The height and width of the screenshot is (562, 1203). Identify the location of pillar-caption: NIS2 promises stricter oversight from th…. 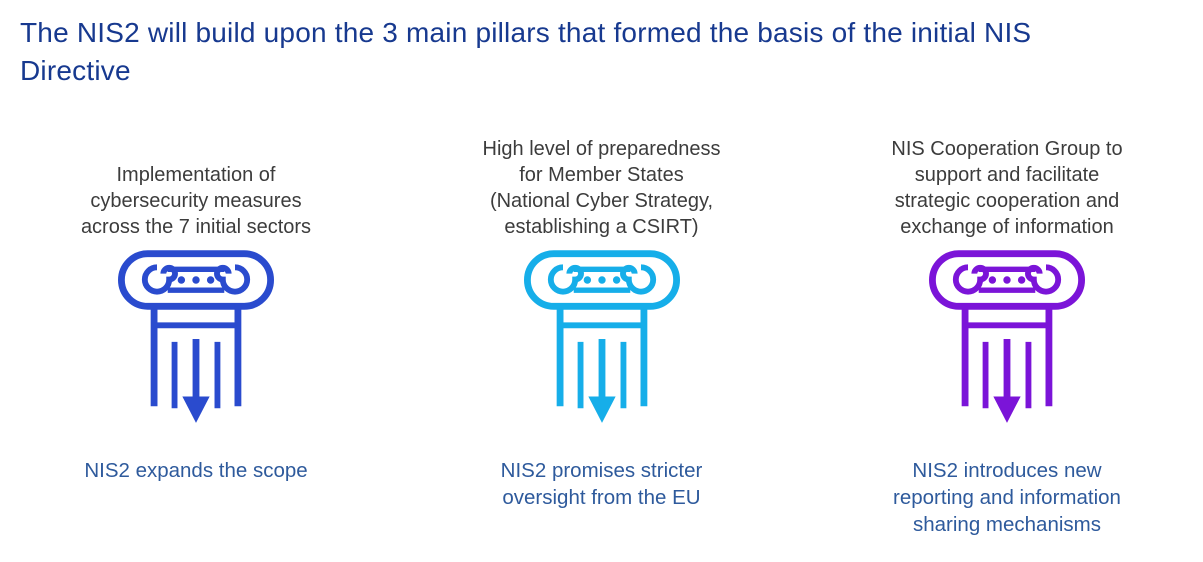
(601, 484).